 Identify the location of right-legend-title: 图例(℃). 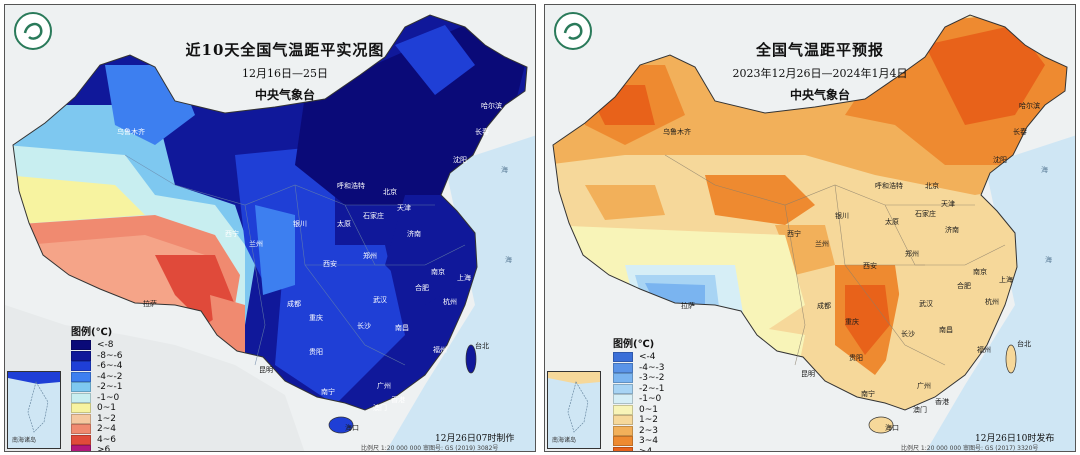
(634, 344).